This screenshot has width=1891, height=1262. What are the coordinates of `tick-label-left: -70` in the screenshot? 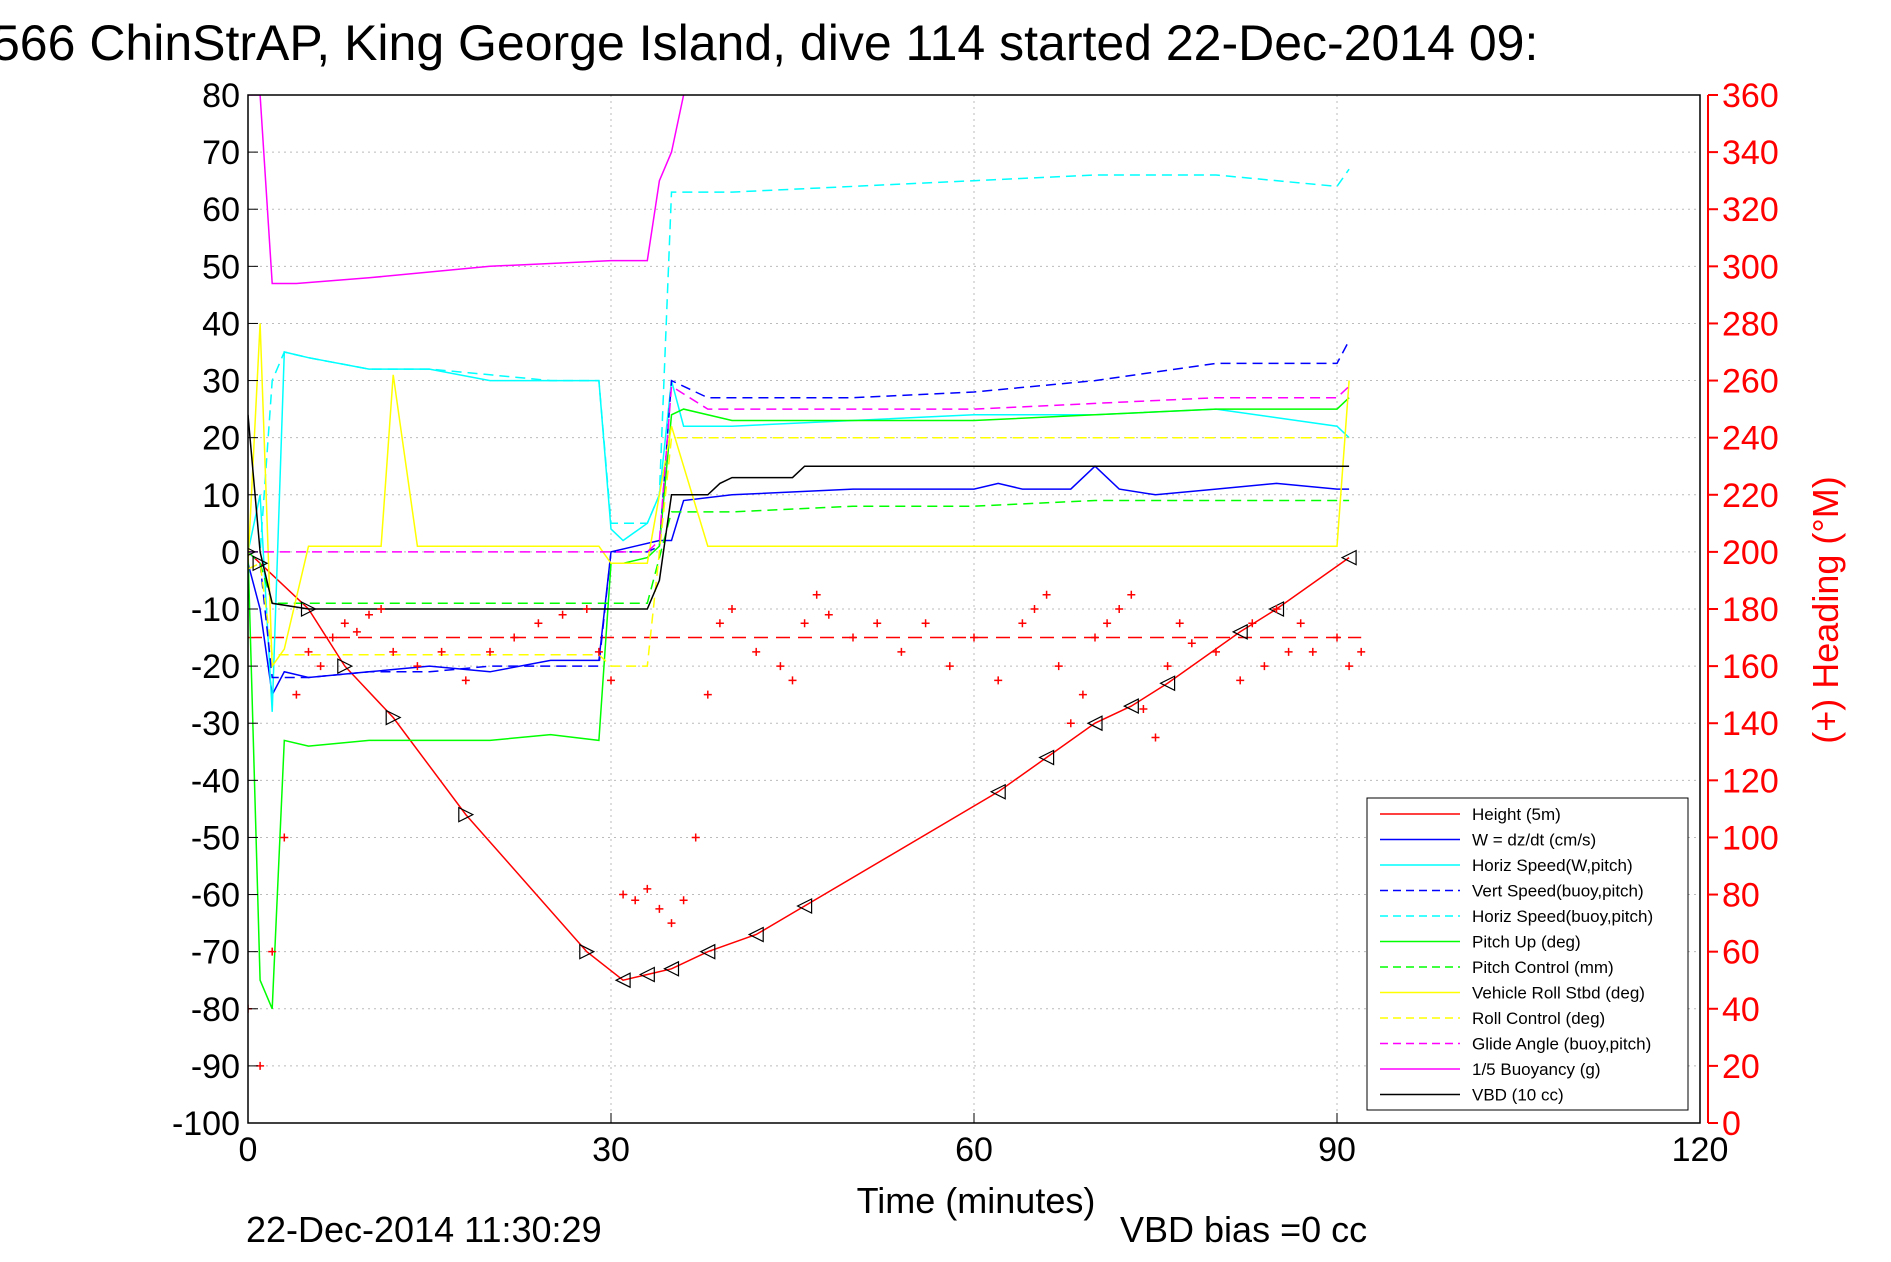 It's located at (215, 953).